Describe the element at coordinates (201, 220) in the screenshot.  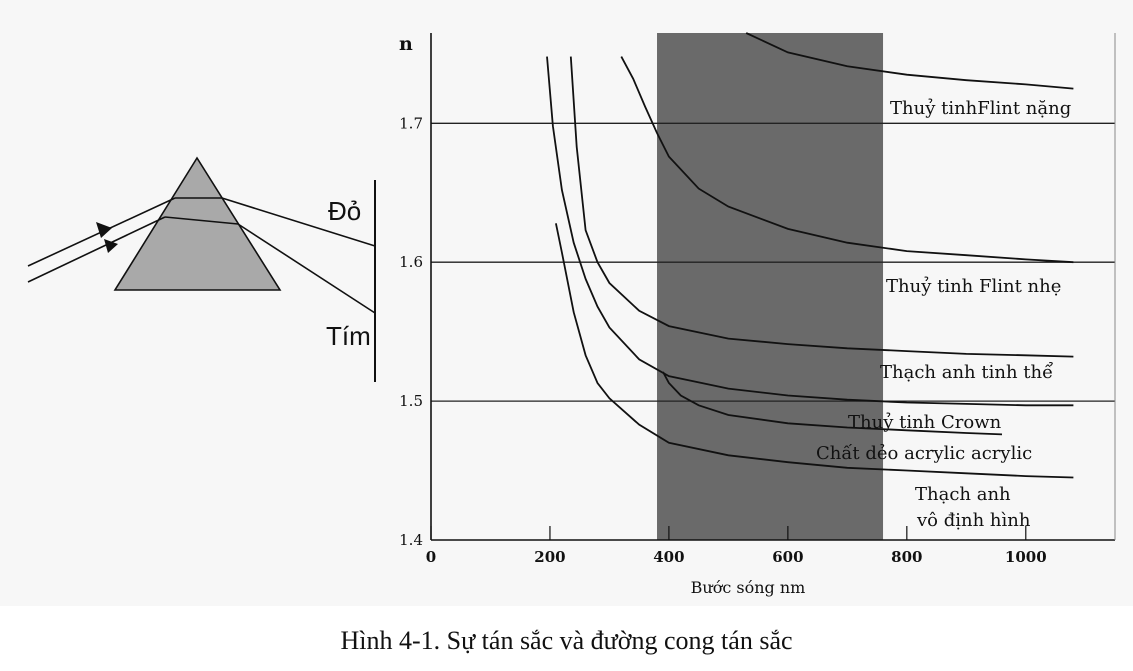
I see `ray-inside-lower` at that location.